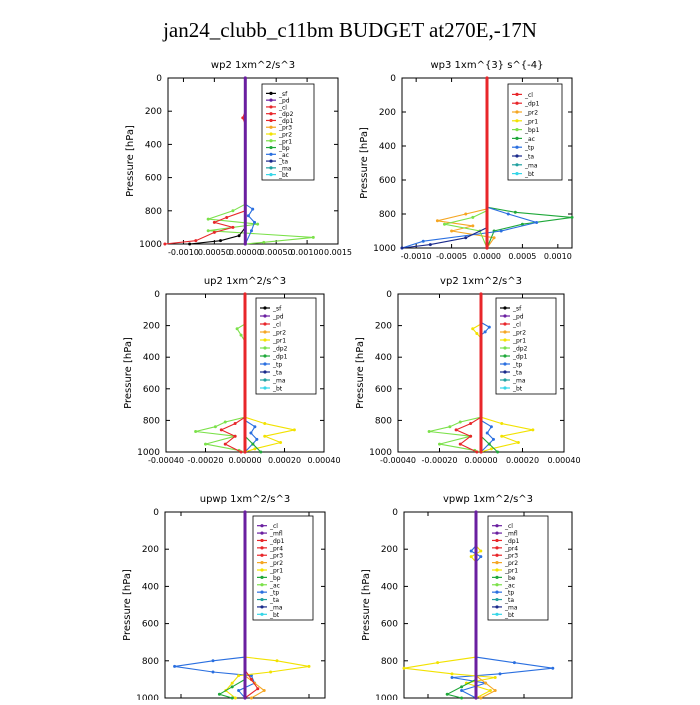  I want to click on legend-label: _pr4, so click(511, 548).